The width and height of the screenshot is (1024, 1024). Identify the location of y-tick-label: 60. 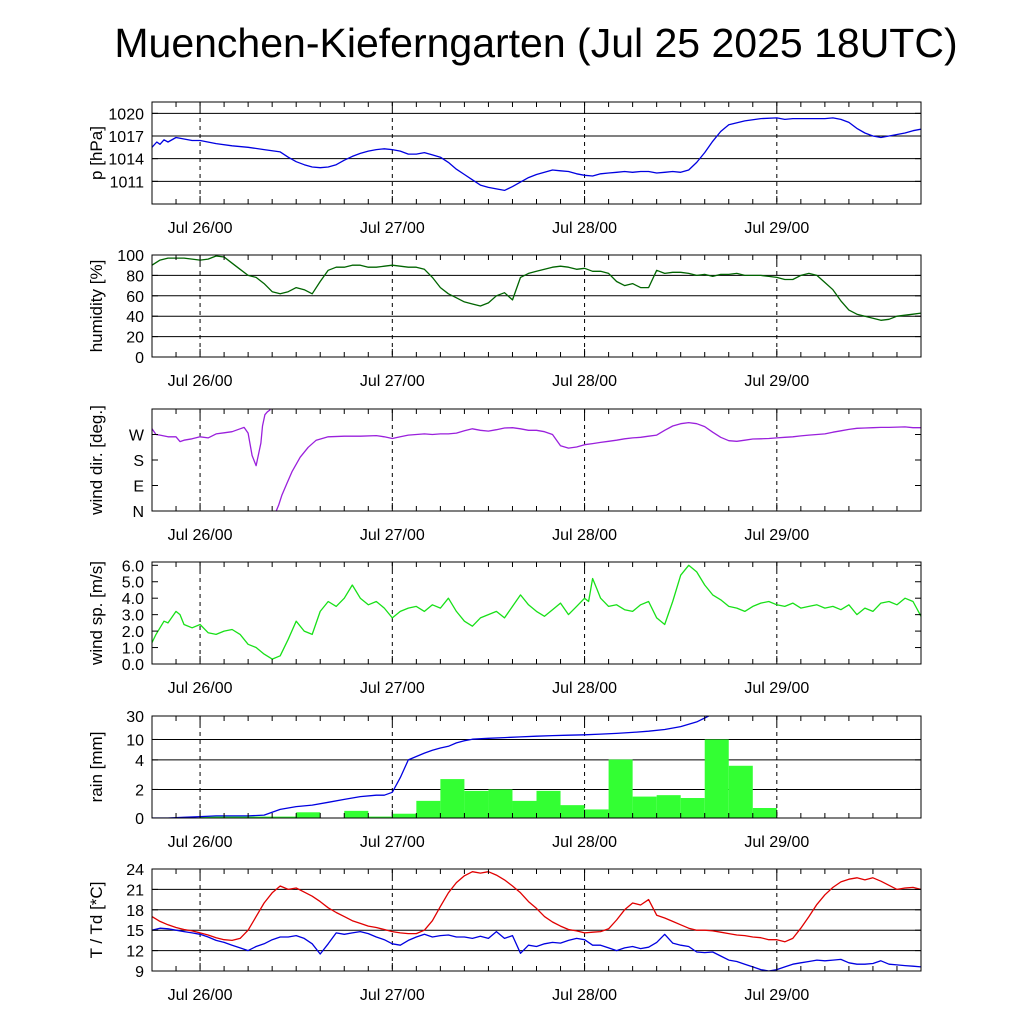
(135, 297).